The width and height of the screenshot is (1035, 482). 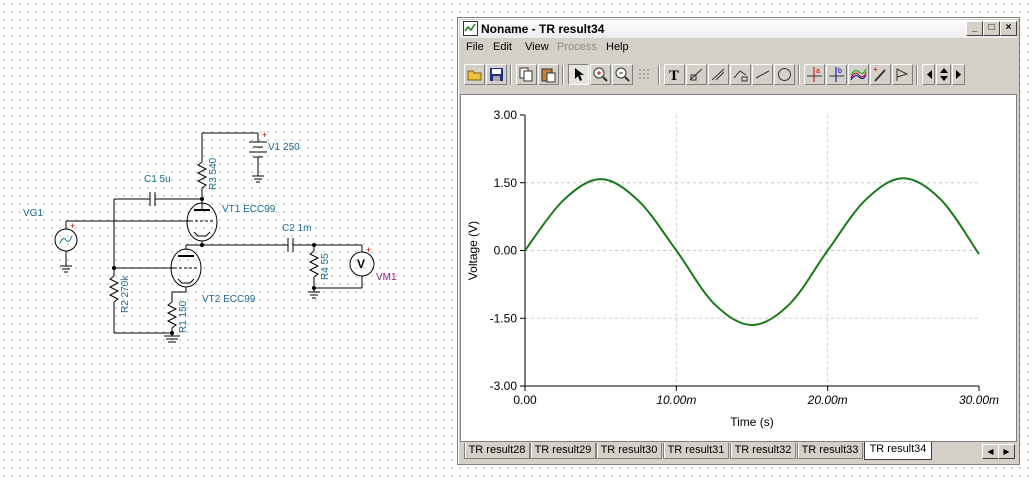 I want to click on app-icon, so click(x=470, y=28).